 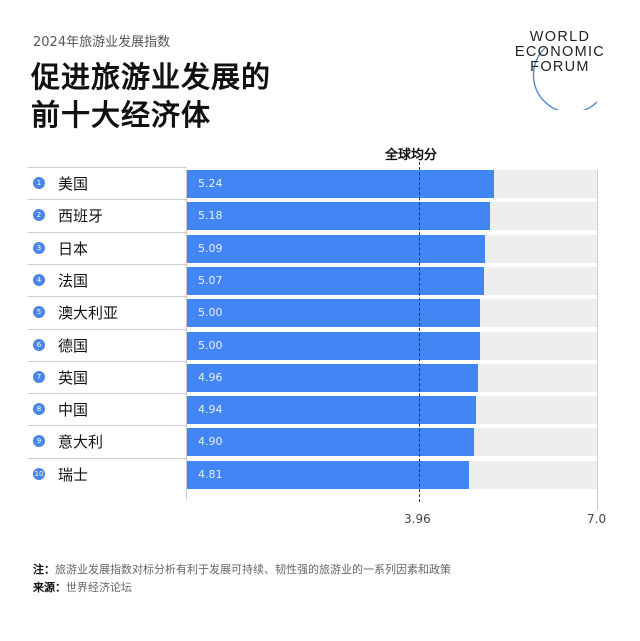 I want to click on bar-value: 4.94, so click(x=210, y=410).